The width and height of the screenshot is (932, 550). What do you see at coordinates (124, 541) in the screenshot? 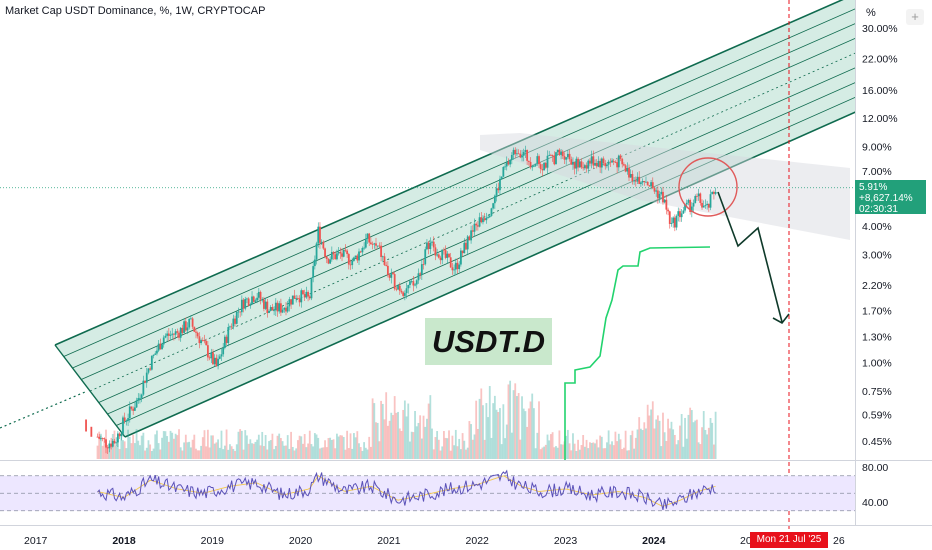
I see `x-tick-label: 2018` at bounding box center [124, 541].